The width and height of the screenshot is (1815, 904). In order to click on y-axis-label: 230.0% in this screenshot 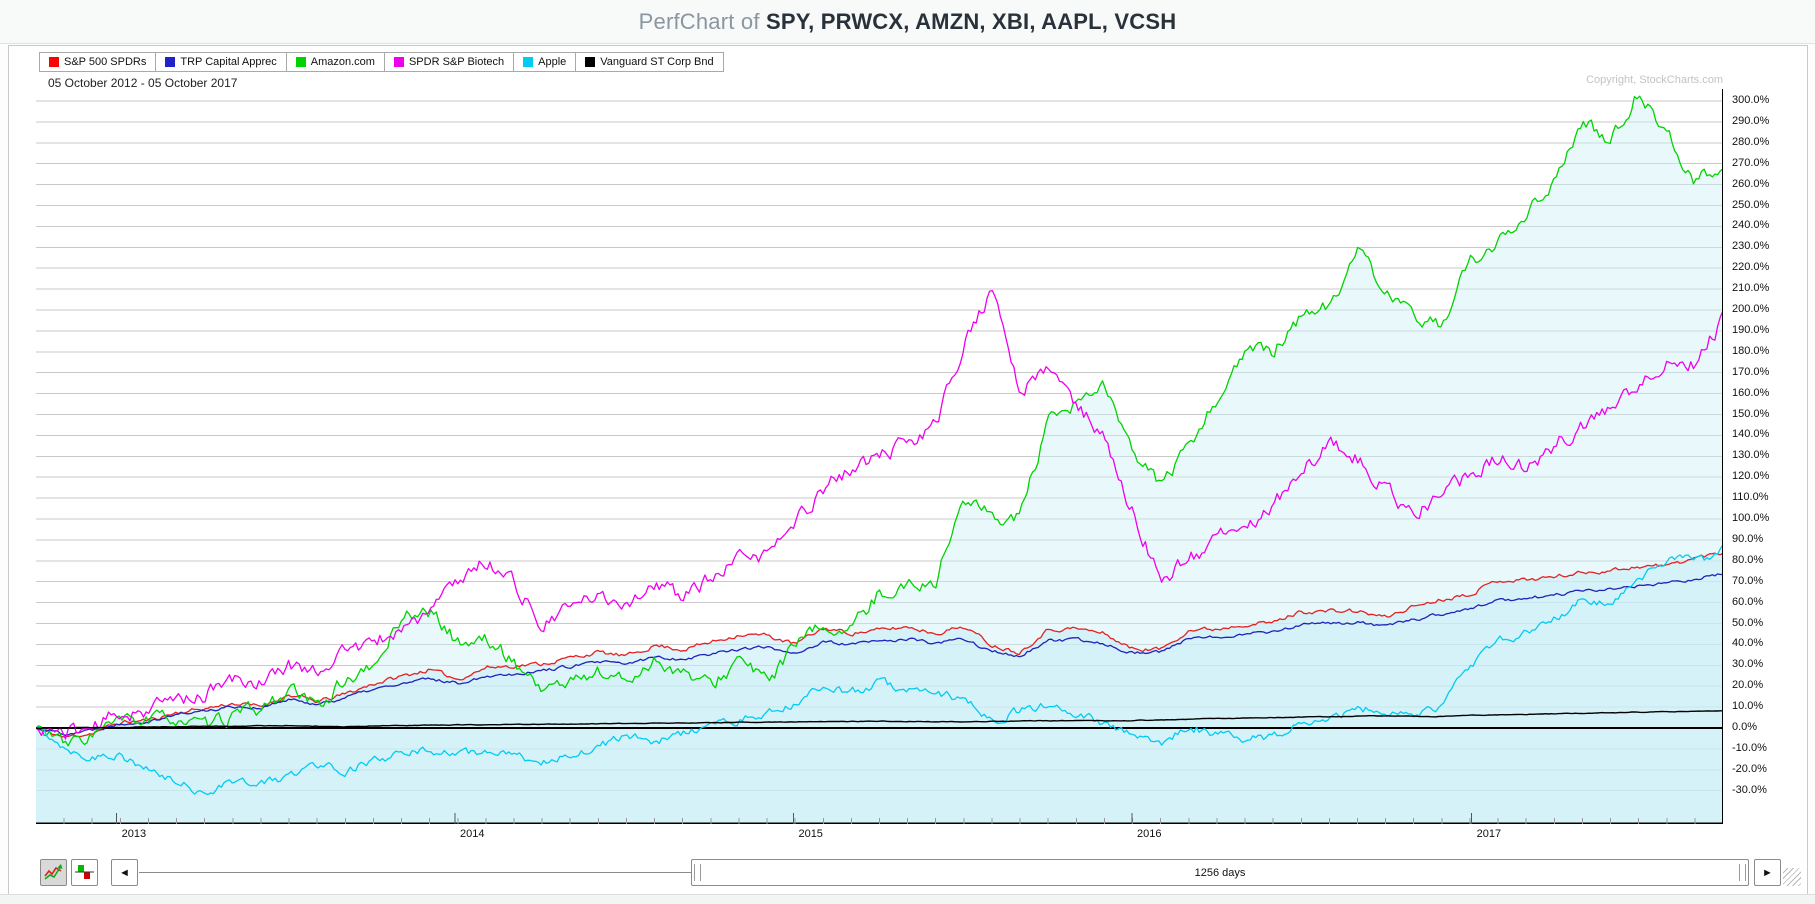, I will do `click(1751, 246)`.